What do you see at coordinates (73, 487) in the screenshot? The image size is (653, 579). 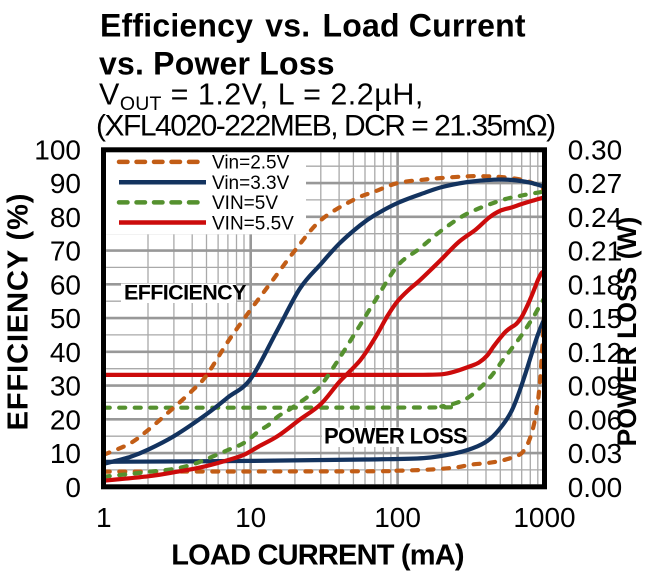 I see `svg-text: 0` at bounding box center [73, 487].